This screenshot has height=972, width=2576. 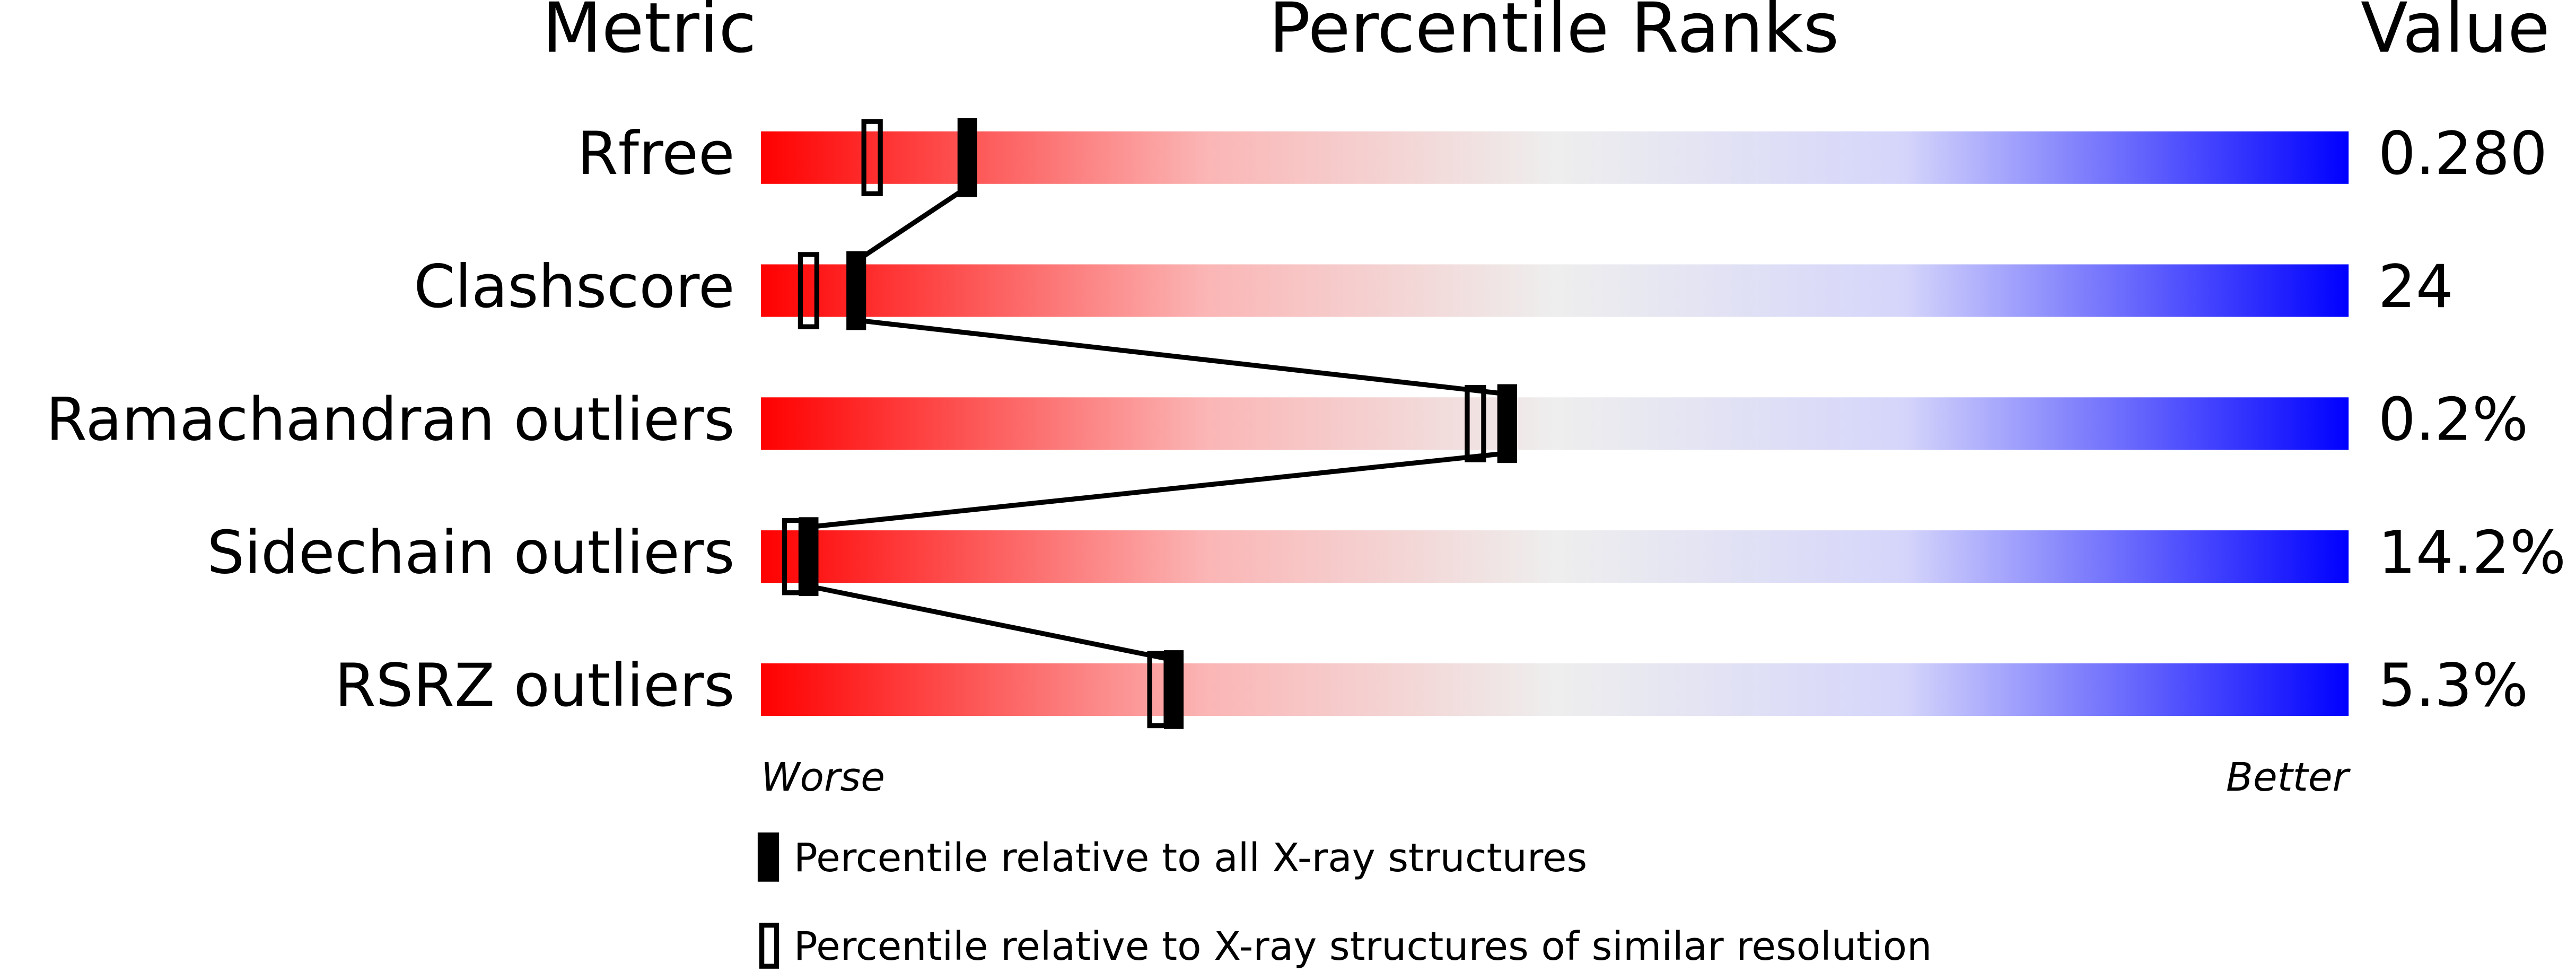 What do you see at coordinates (470, 553) in the screenshot?
I see `metric-label: Sidechain outliers` at bounding box center [470, 553].